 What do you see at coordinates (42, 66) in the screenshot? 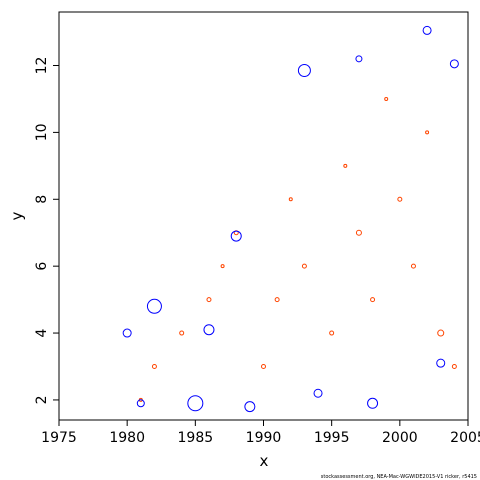
I see `y-tick-label: 12` at bounding box center [42, 66].